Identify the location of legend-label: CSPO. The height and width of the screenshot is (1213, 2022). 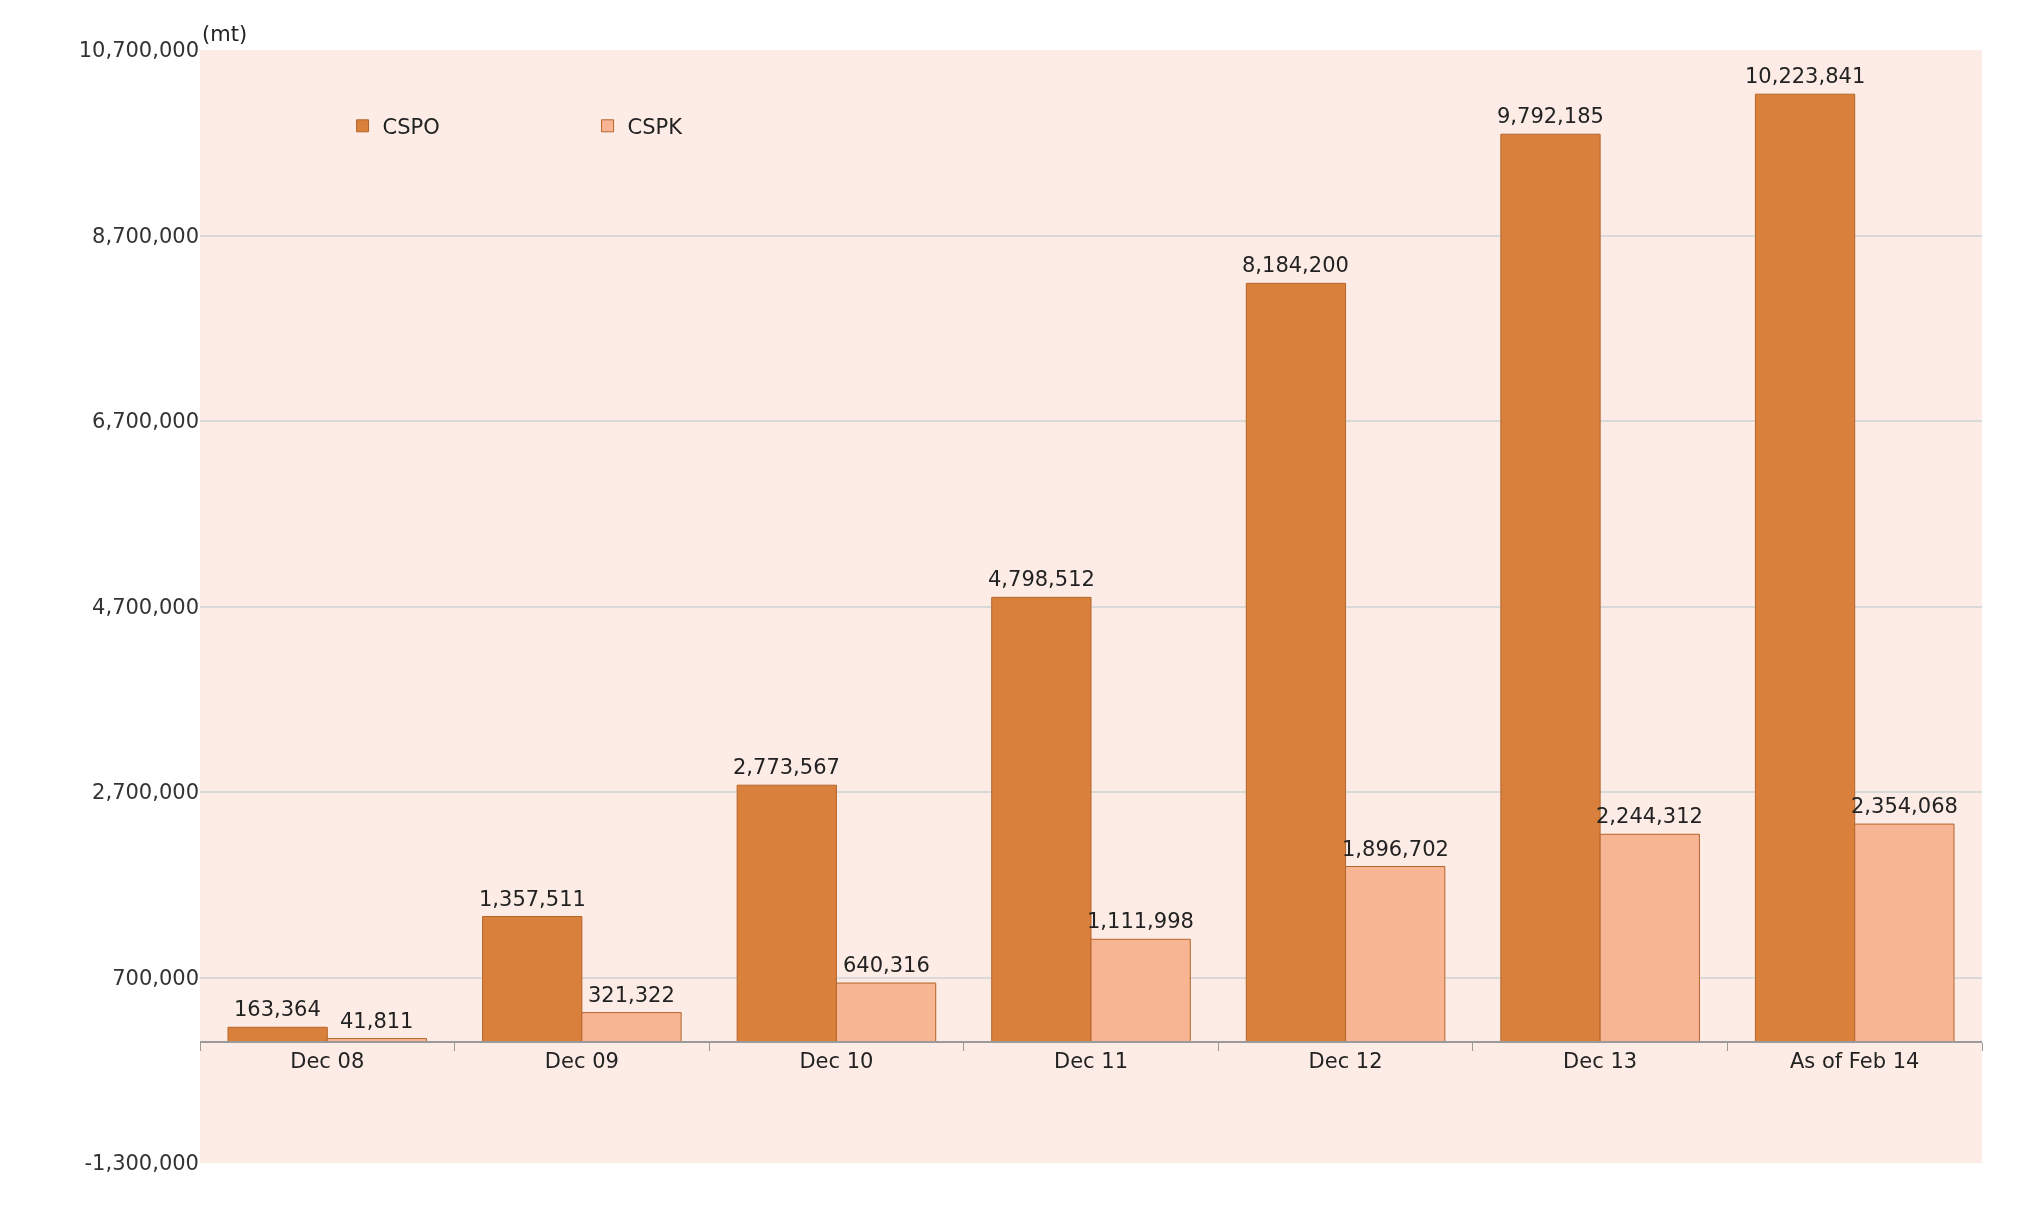
(411, 126).